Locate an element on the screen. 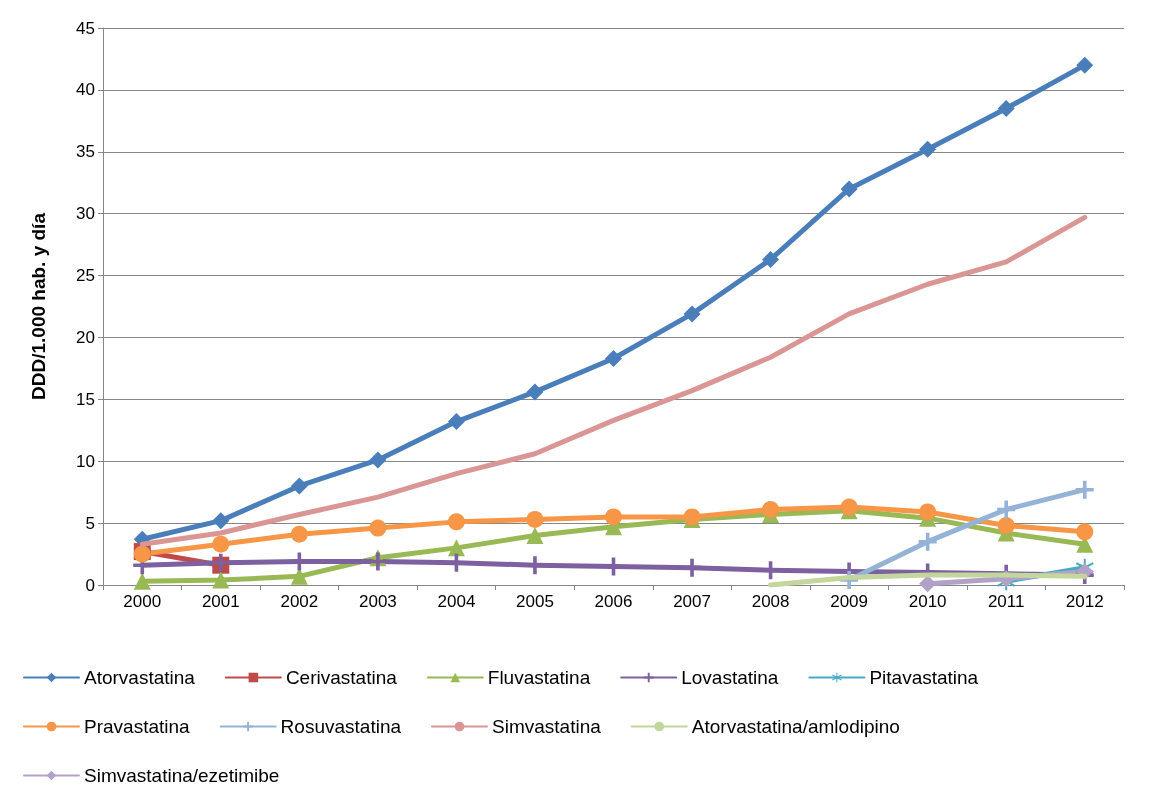 This screenshot has width=1154, height=803. x-tick-label: 2003 is located at coordinates (377, 601).